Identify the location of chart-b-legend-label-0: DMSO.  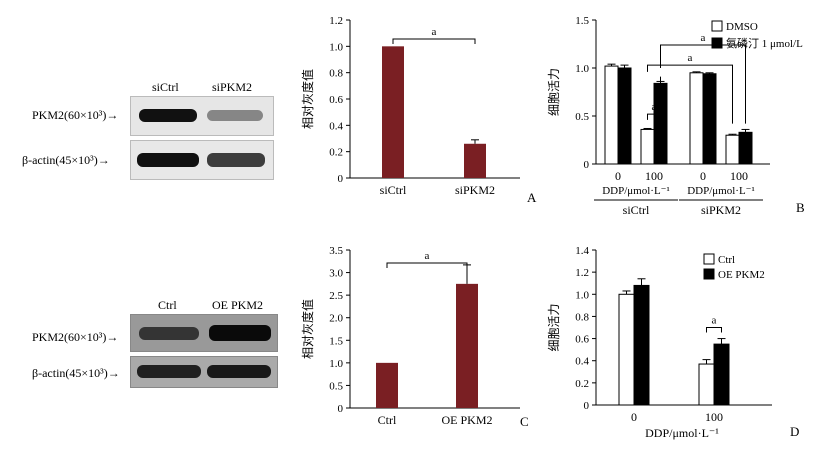
(742, 27).